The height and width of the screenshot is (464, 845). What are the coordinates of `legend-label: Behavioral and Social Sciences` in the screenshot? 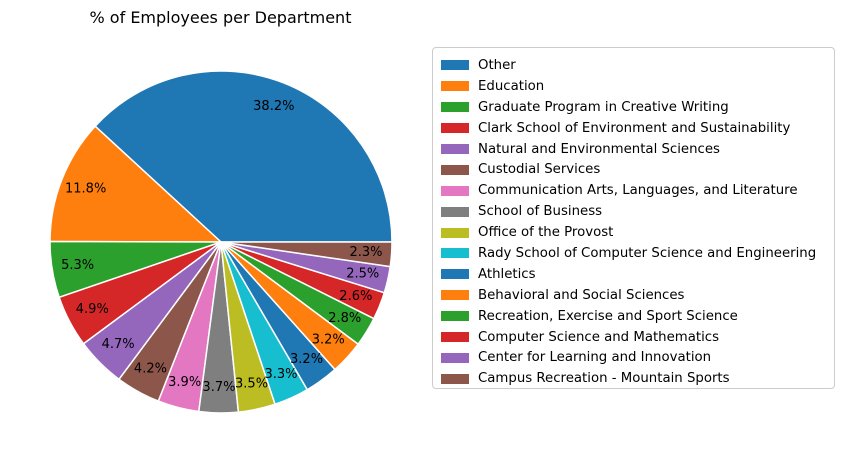 It's located at (581, 295).